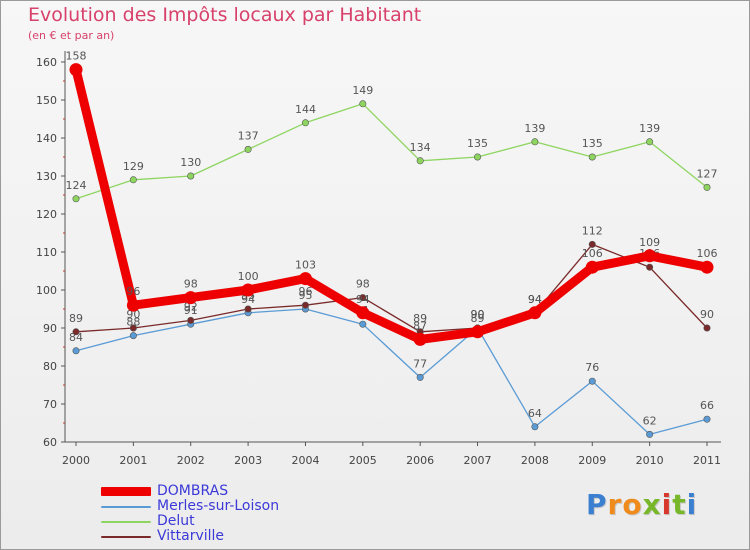 This screenshot has width=750, height=550. I want to click on data-label: 91, so click(191, 310).